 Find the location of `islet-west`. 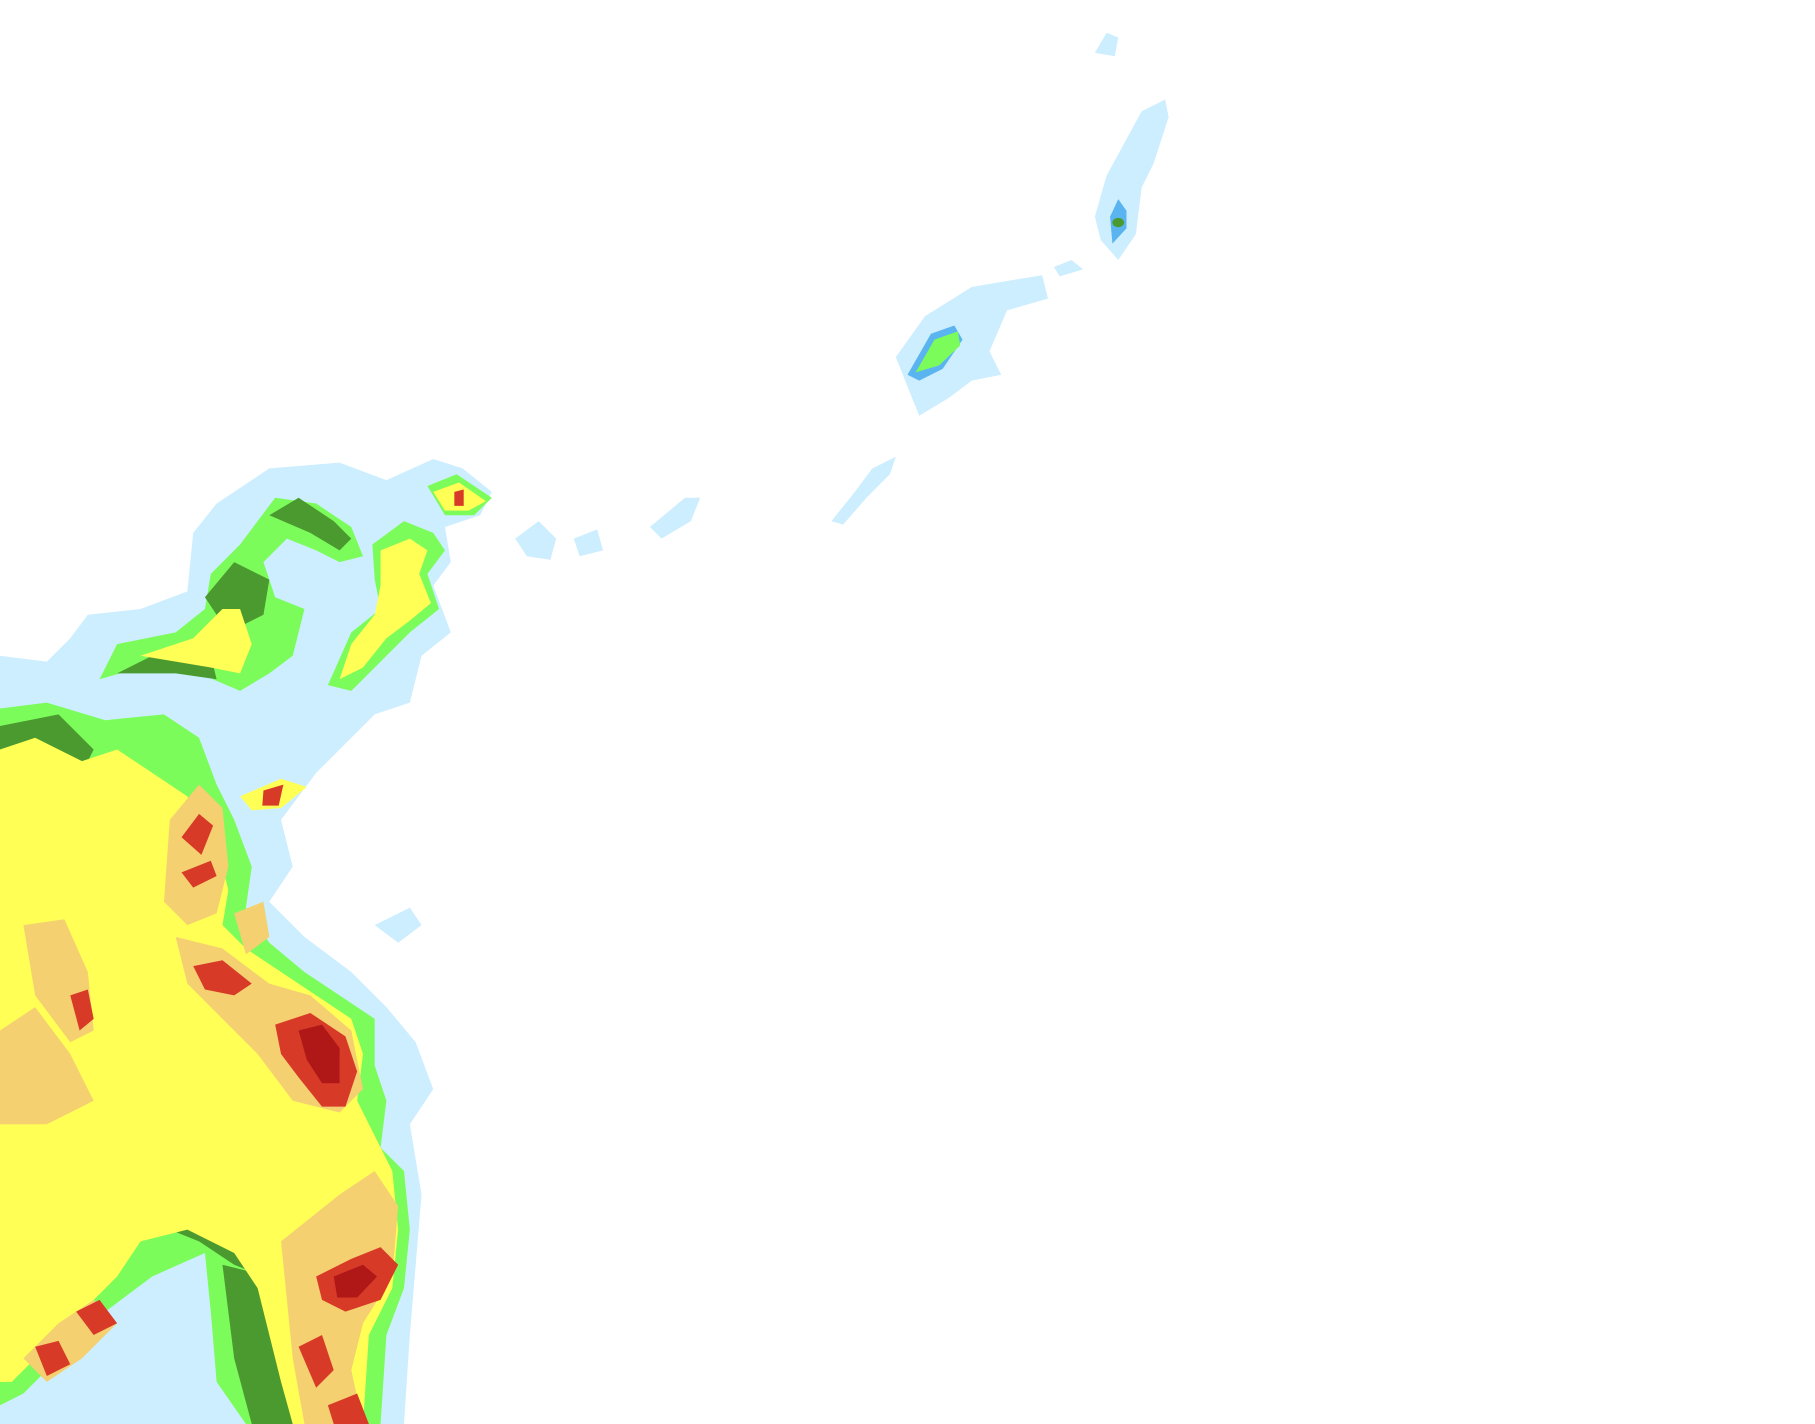

islet-west is located at coordinates (398, 925).